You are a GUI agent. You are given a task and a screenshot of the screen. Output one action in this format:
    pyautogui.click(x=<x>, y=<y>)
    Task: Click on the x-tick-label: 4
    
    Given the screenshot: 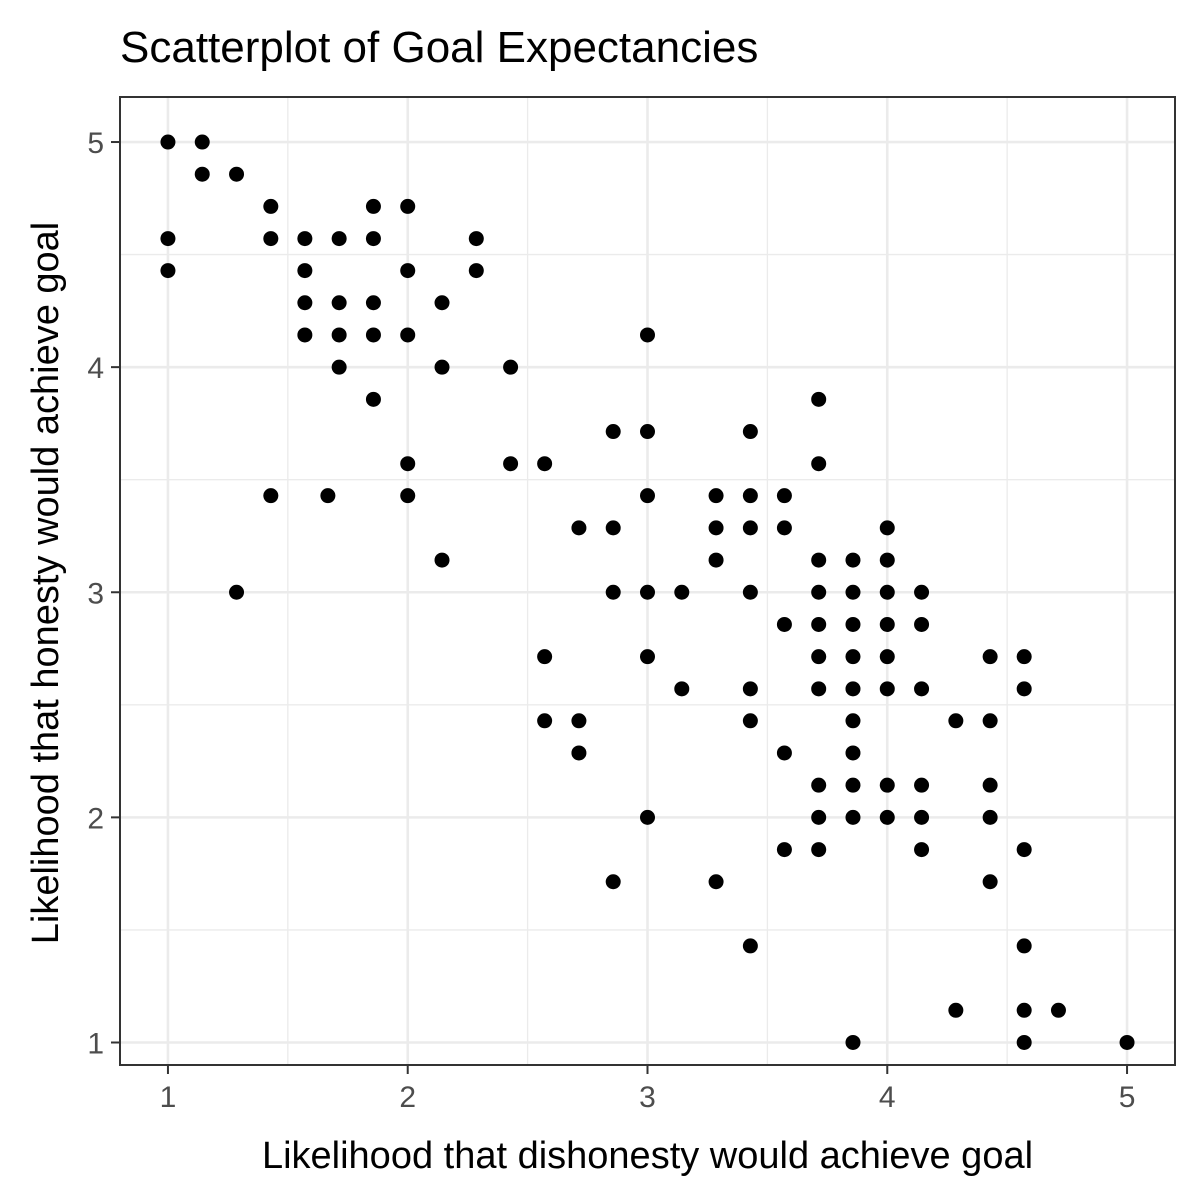 What is the action you would take?
    pyautogui.click(x=887, y=1097)
    